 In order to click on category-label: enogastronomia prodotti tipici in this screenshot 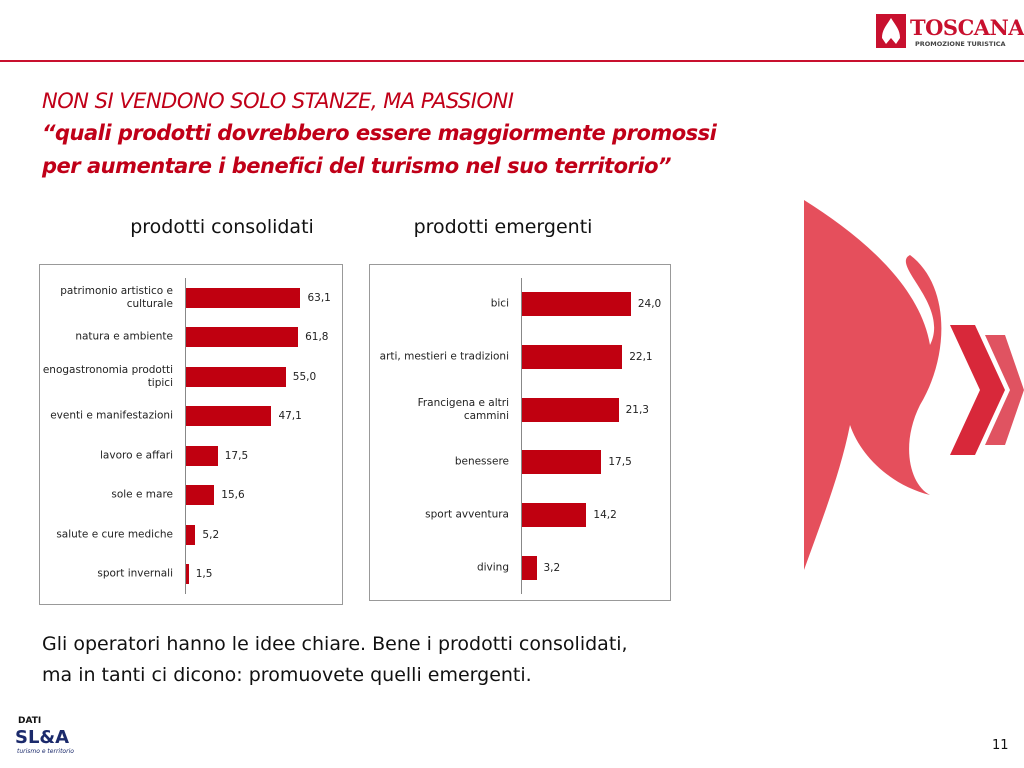, I will do `click(107, 376)`.